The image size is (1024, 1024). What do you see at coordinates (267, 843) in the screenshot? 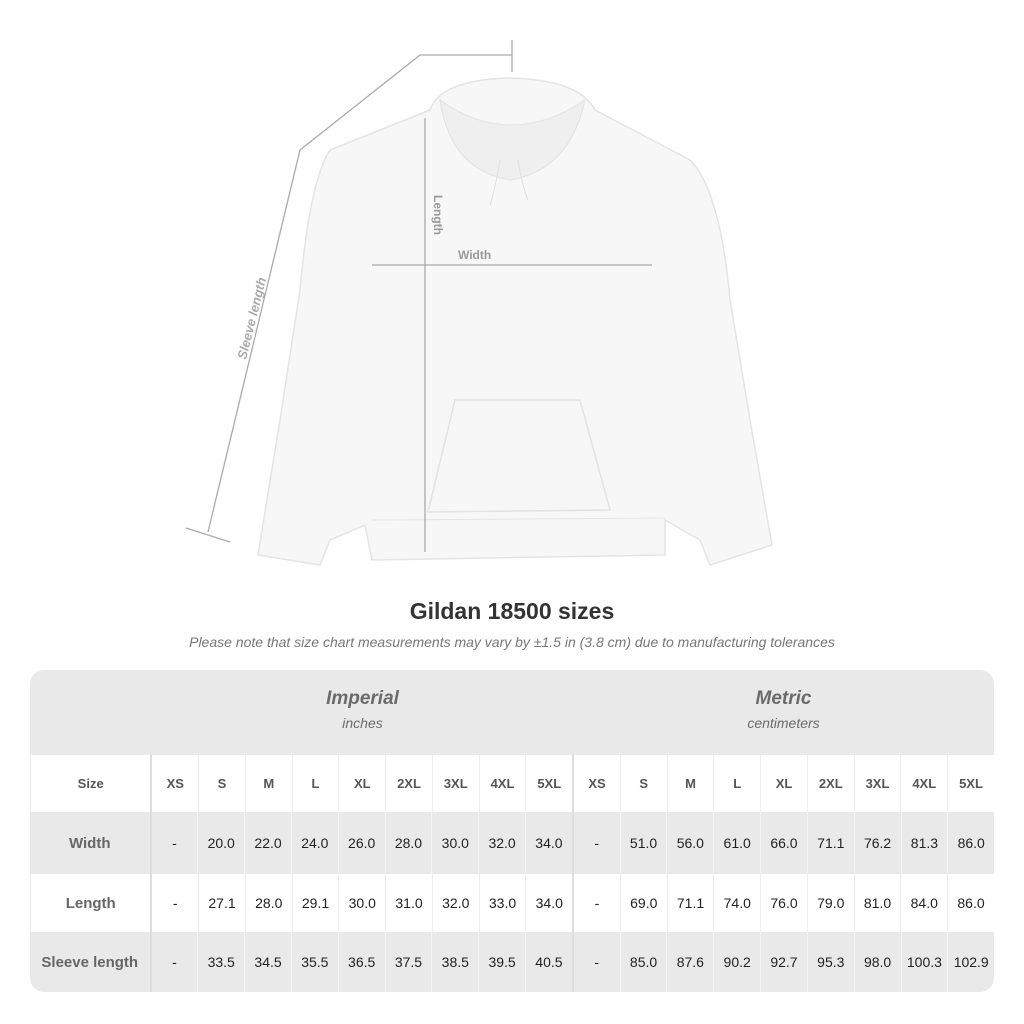
I see `table-cell: 22.0` at bounding box center [267, 843].